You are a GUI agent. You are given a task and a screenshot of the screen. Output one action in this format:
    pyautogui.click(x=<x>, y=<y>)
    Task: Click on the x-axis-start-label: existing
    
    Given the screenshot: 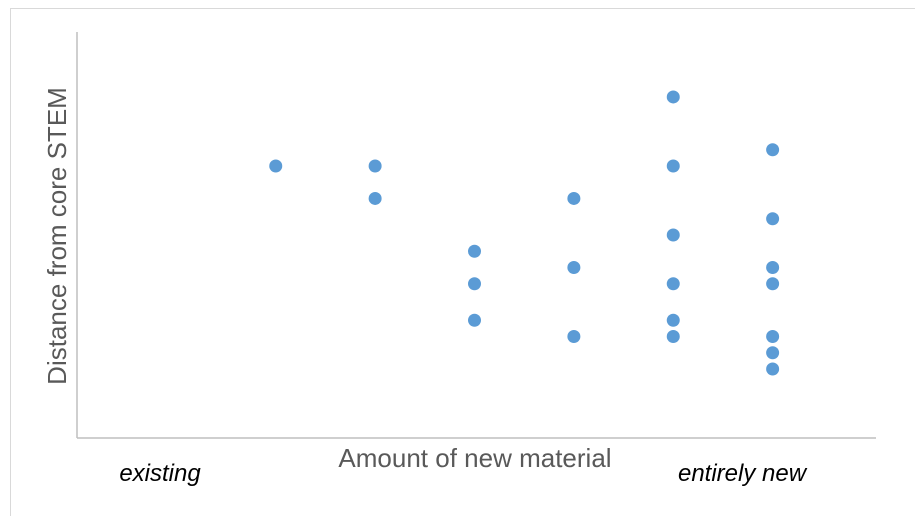 What is the action you would take?
    pyautogui.click(x=160, y=473)
    